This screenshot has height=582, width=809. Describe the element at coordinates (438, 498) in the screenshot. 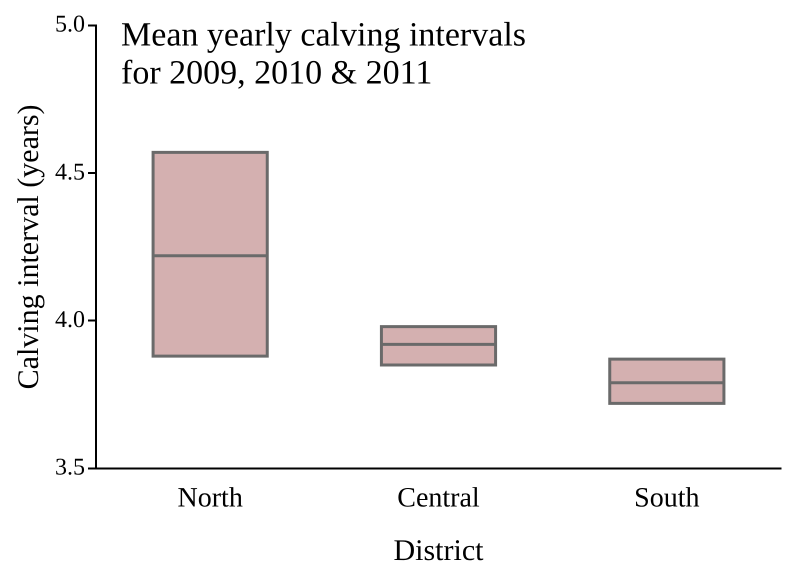

I see `x-tick-label: Central` at that location.